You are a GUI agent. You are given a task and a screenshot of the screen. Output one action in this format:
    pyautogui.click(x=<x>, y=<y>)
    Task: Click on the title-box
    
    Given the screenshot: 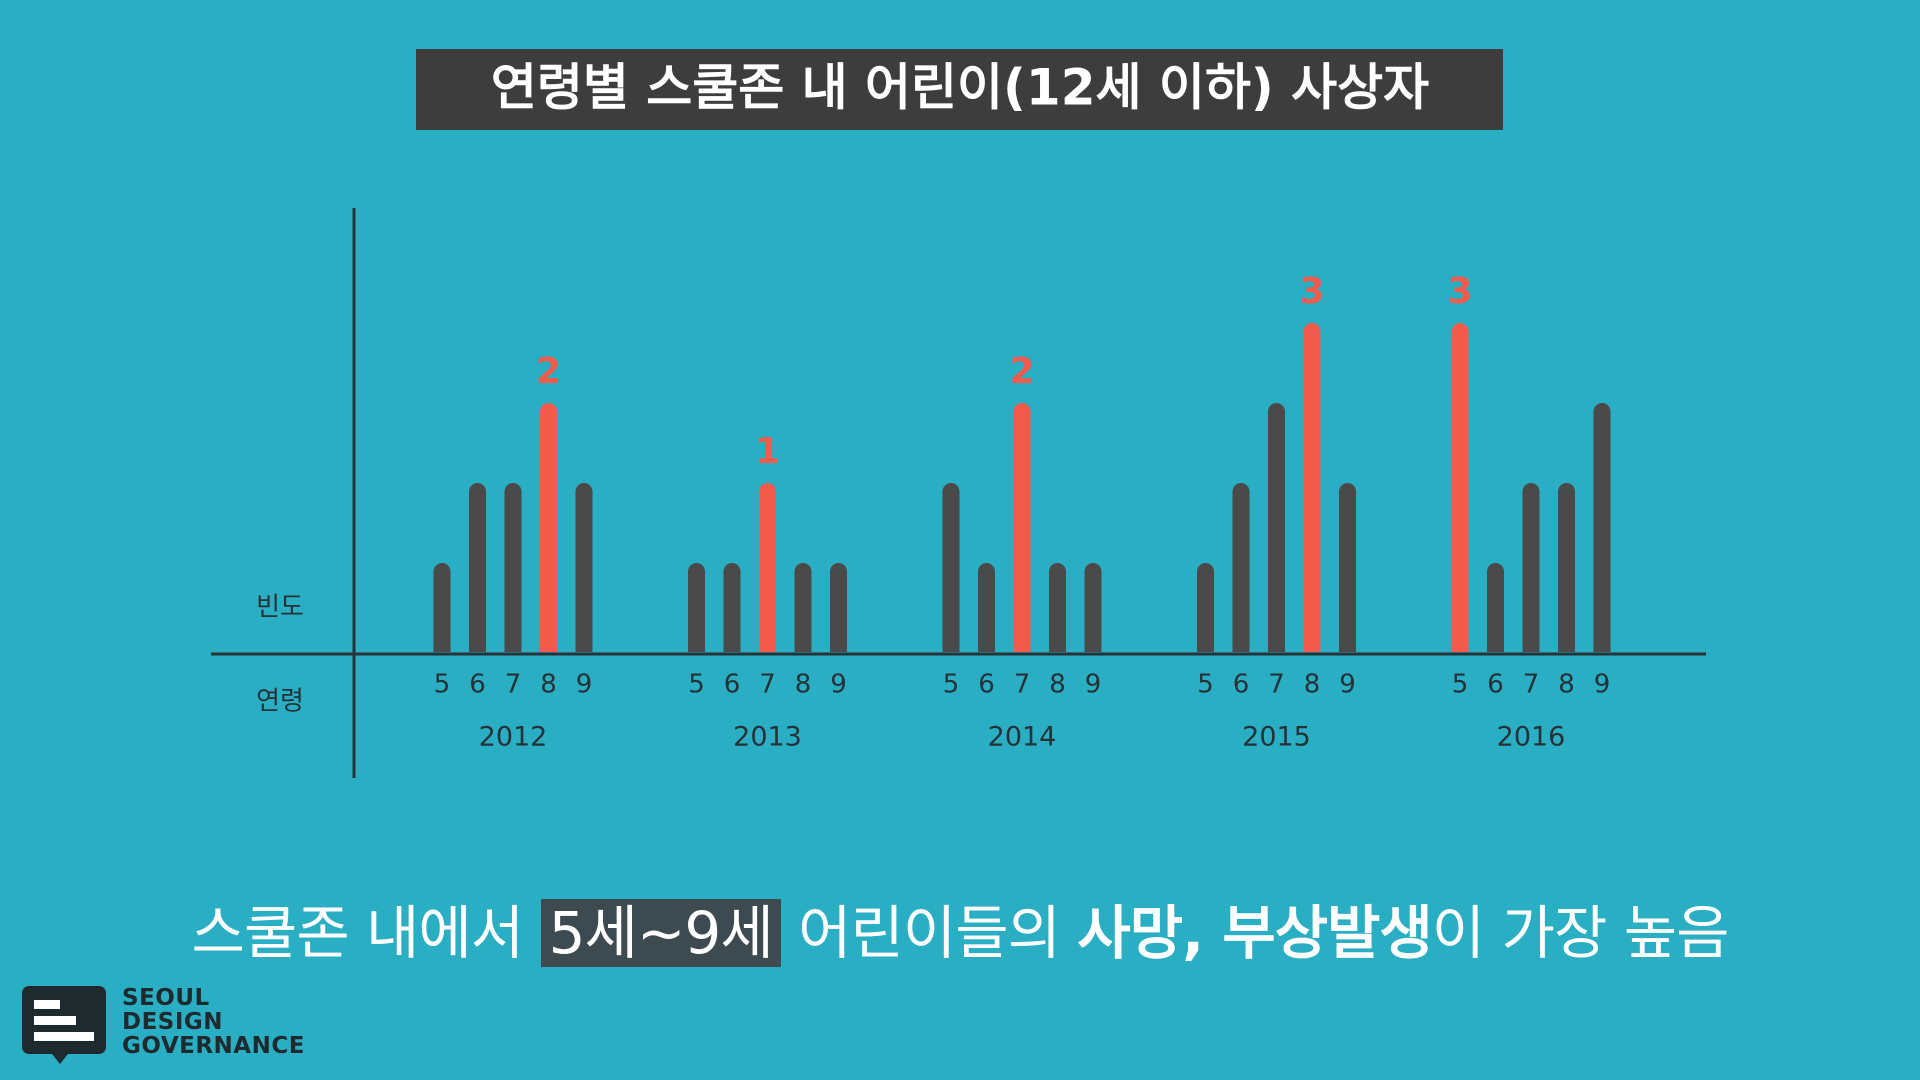 What is the action you would take?
    pyautogui.click(x=959, y=89)
    